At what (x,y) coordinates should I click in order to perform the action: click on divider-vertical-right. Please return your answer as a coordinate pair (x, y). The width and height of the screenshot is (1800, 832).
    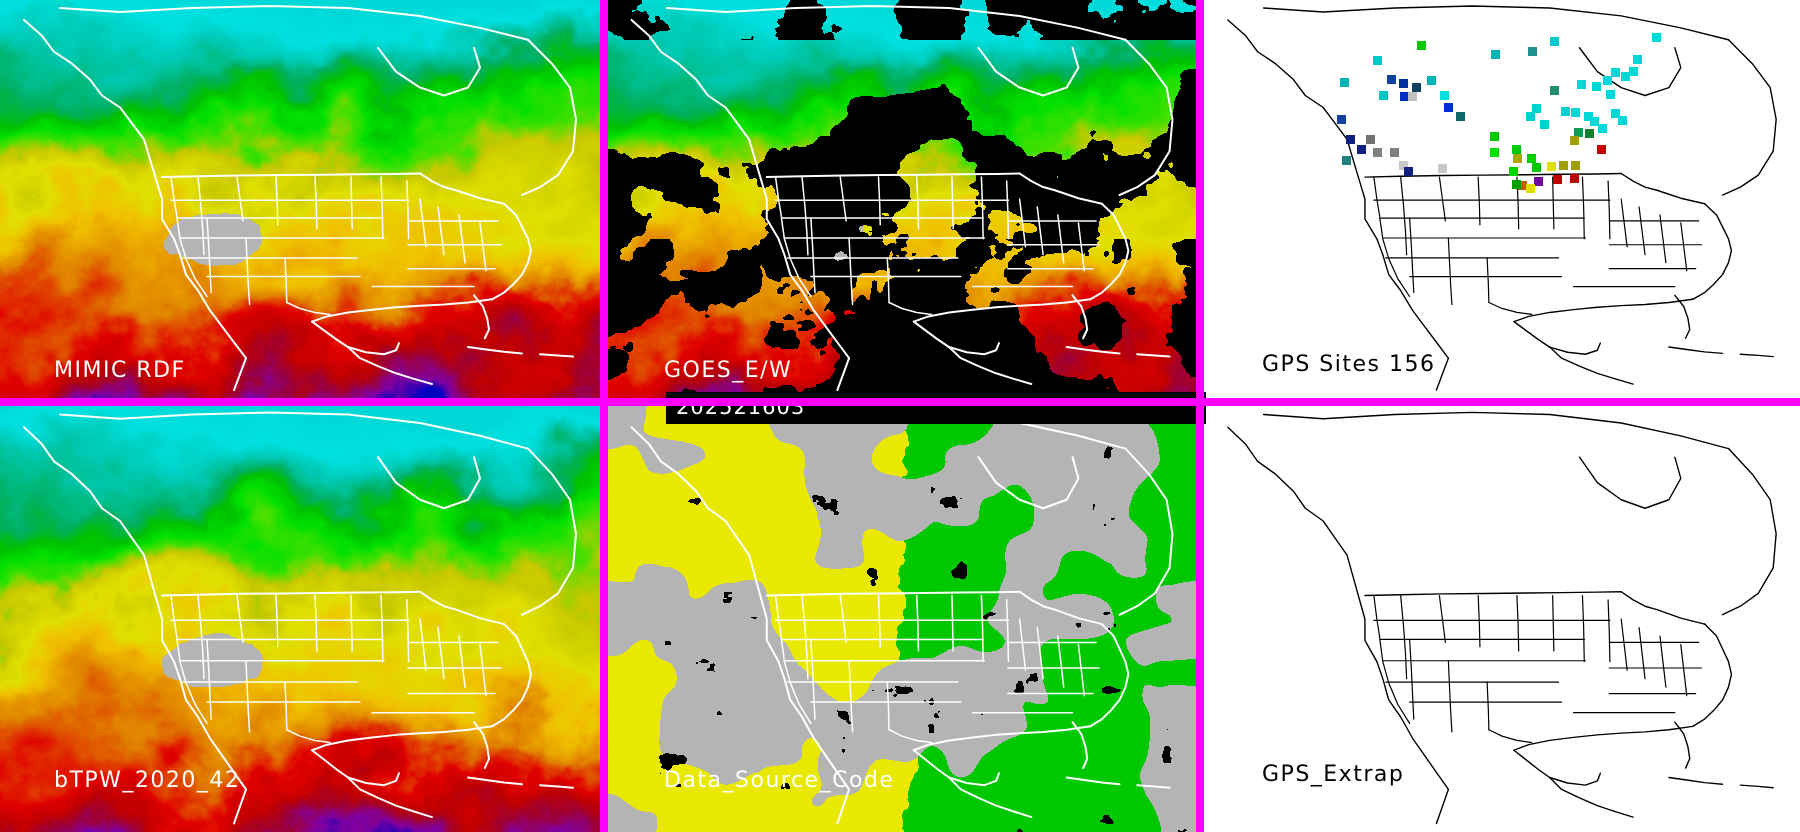
    Looking at the image, I should click on (1200, 416).